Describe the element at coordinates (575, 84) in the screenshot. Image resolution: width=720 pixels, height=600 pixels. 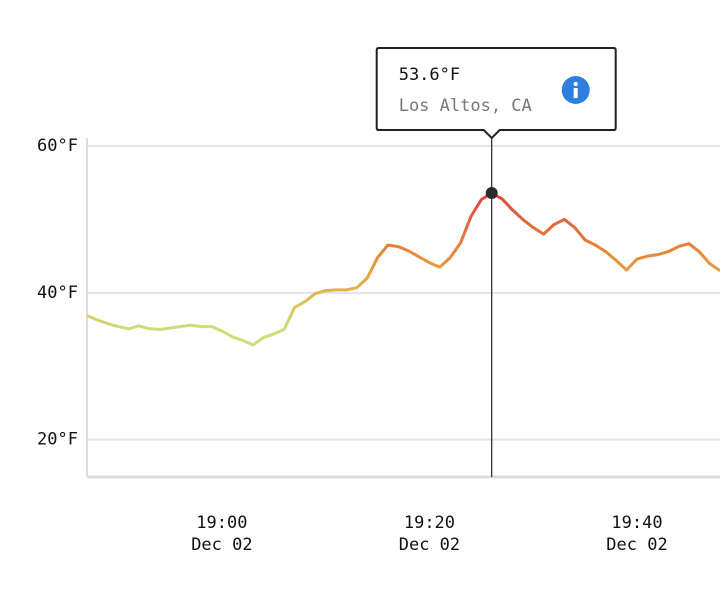
I see `info-icon-dot` at that location.